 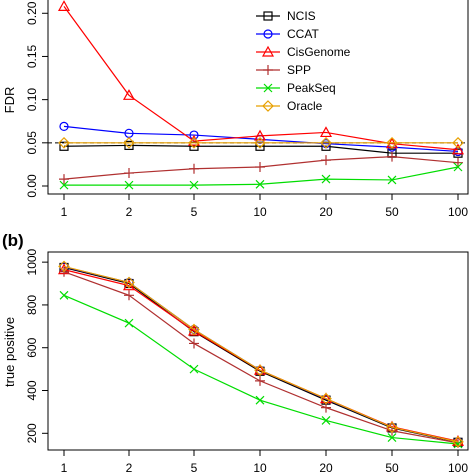 What do you see at coordinates (283, 70) in the screenshot?
I see `legend-item-spp: SPP` at bounding box center [283, 70].